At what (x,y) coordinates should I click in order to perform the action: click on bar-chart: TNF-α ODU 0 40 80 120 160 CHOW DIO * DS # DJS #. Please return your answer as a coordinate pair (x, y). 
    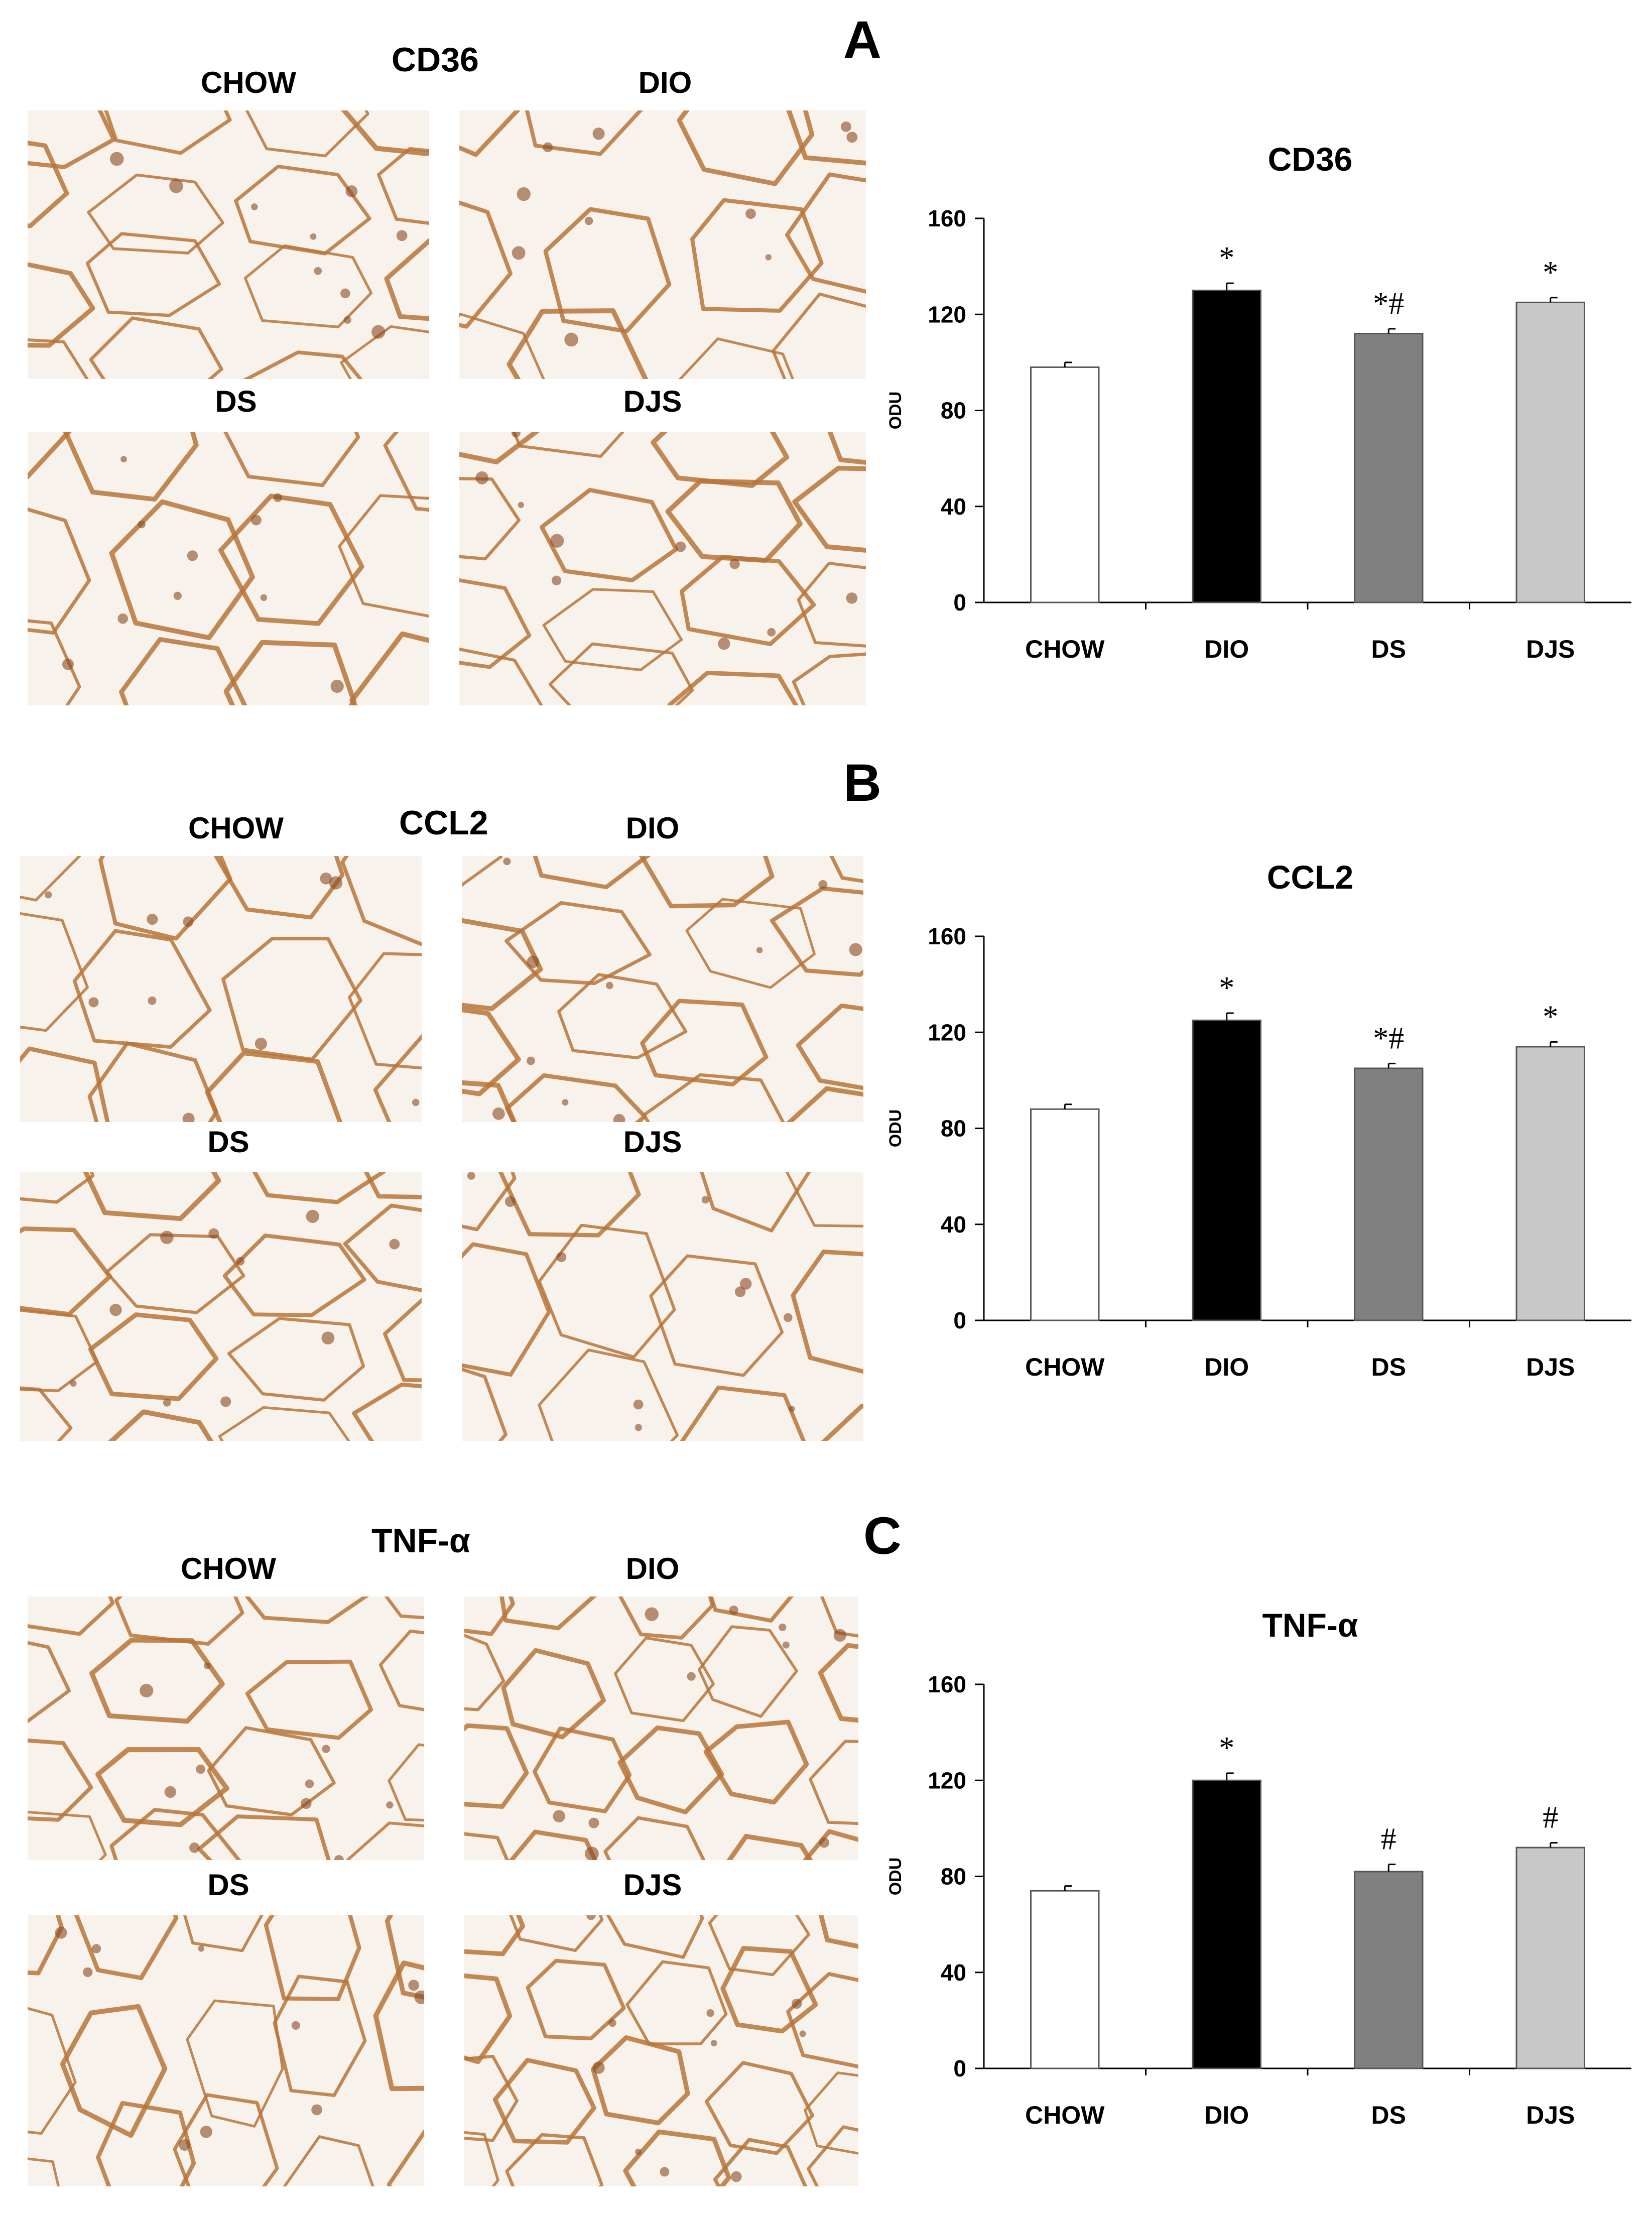
    Looking at the image, I should click on (1250, 1862).